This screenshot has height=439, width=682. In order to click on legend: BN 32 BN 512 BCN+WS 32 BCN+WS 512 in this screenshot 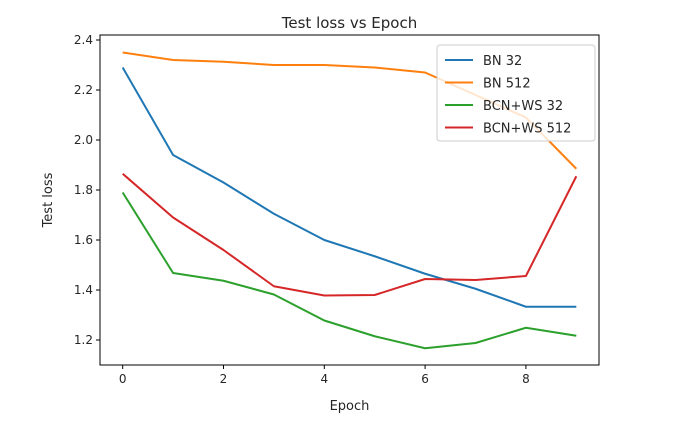, I will do `click(516, 93)`.